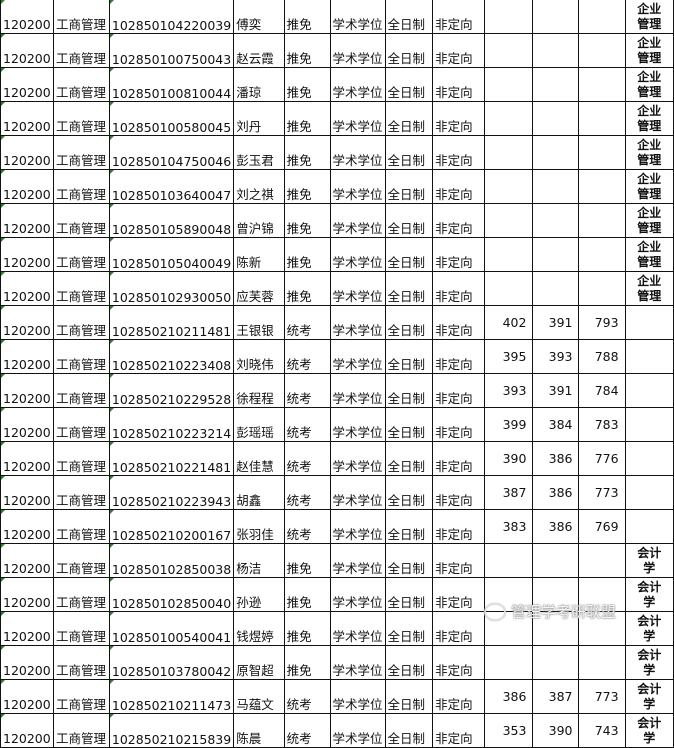  What do you see at coordinates (602, 356) in the screenshot?
I see `cell-total-score: 788` at bounding box center [602, 356].